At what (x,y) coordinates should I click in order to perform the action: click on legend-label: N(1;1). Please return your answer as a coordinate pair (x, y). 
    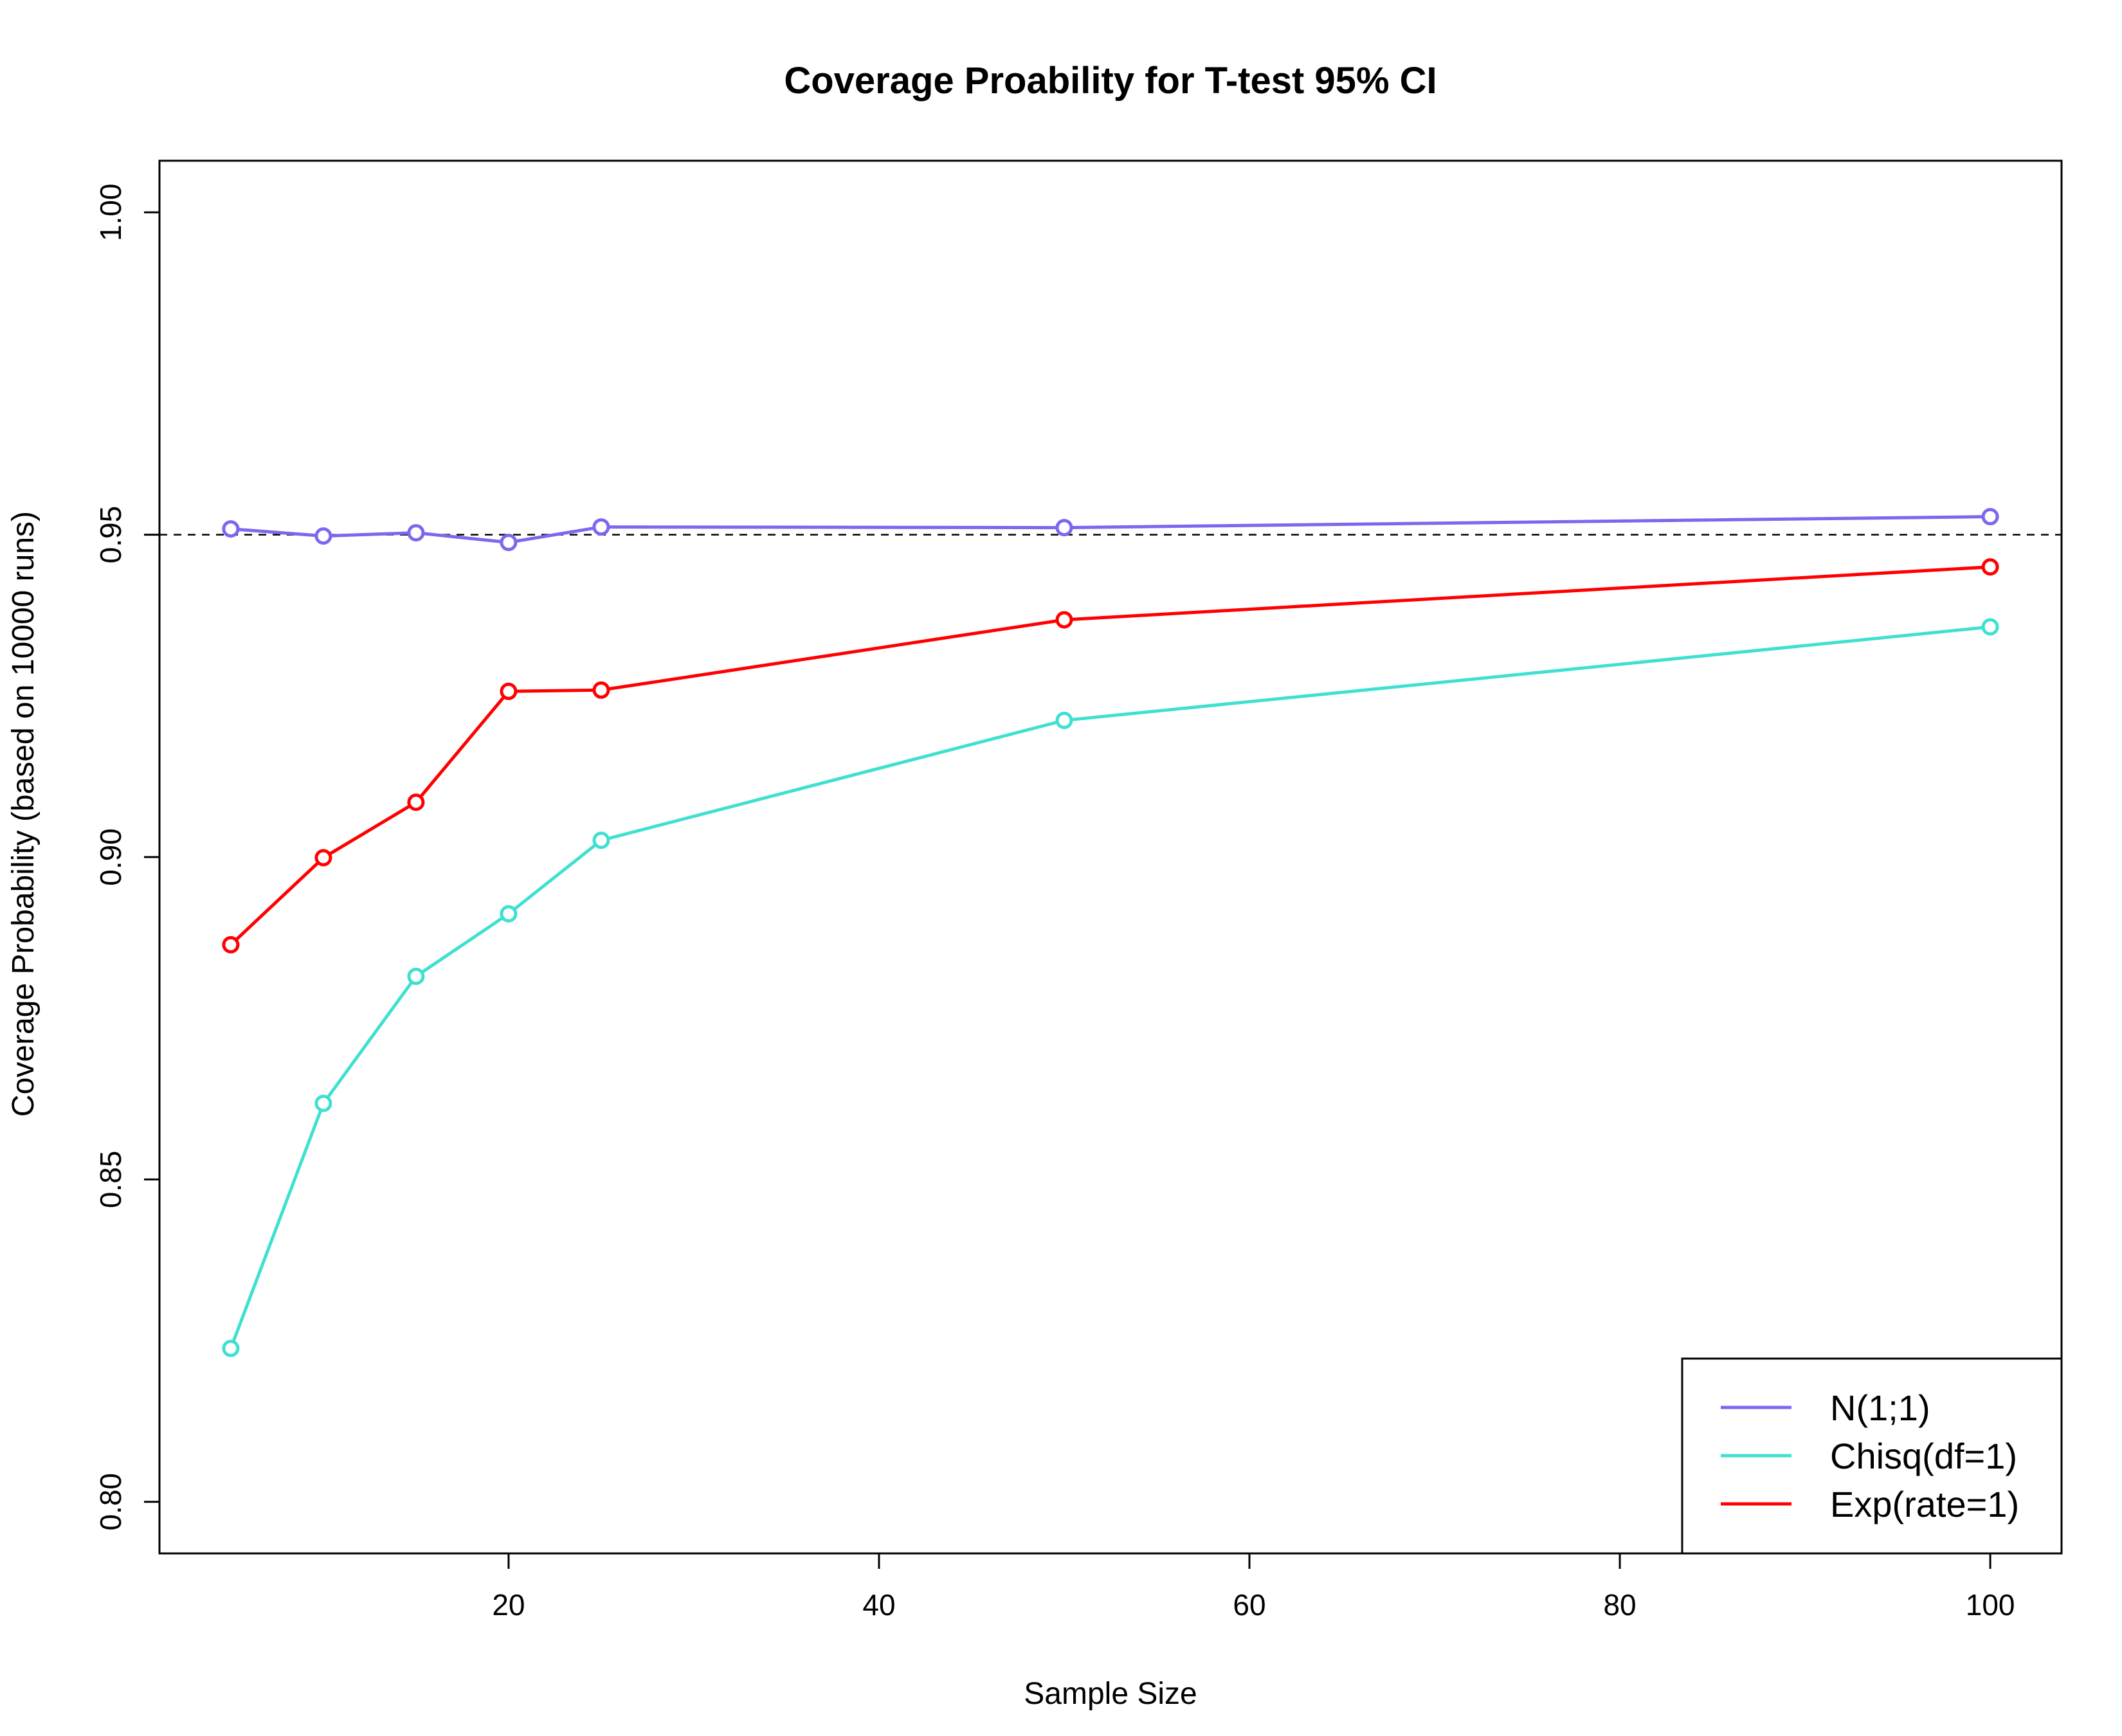
    Looking at the image, I should click on (1880, 1408).